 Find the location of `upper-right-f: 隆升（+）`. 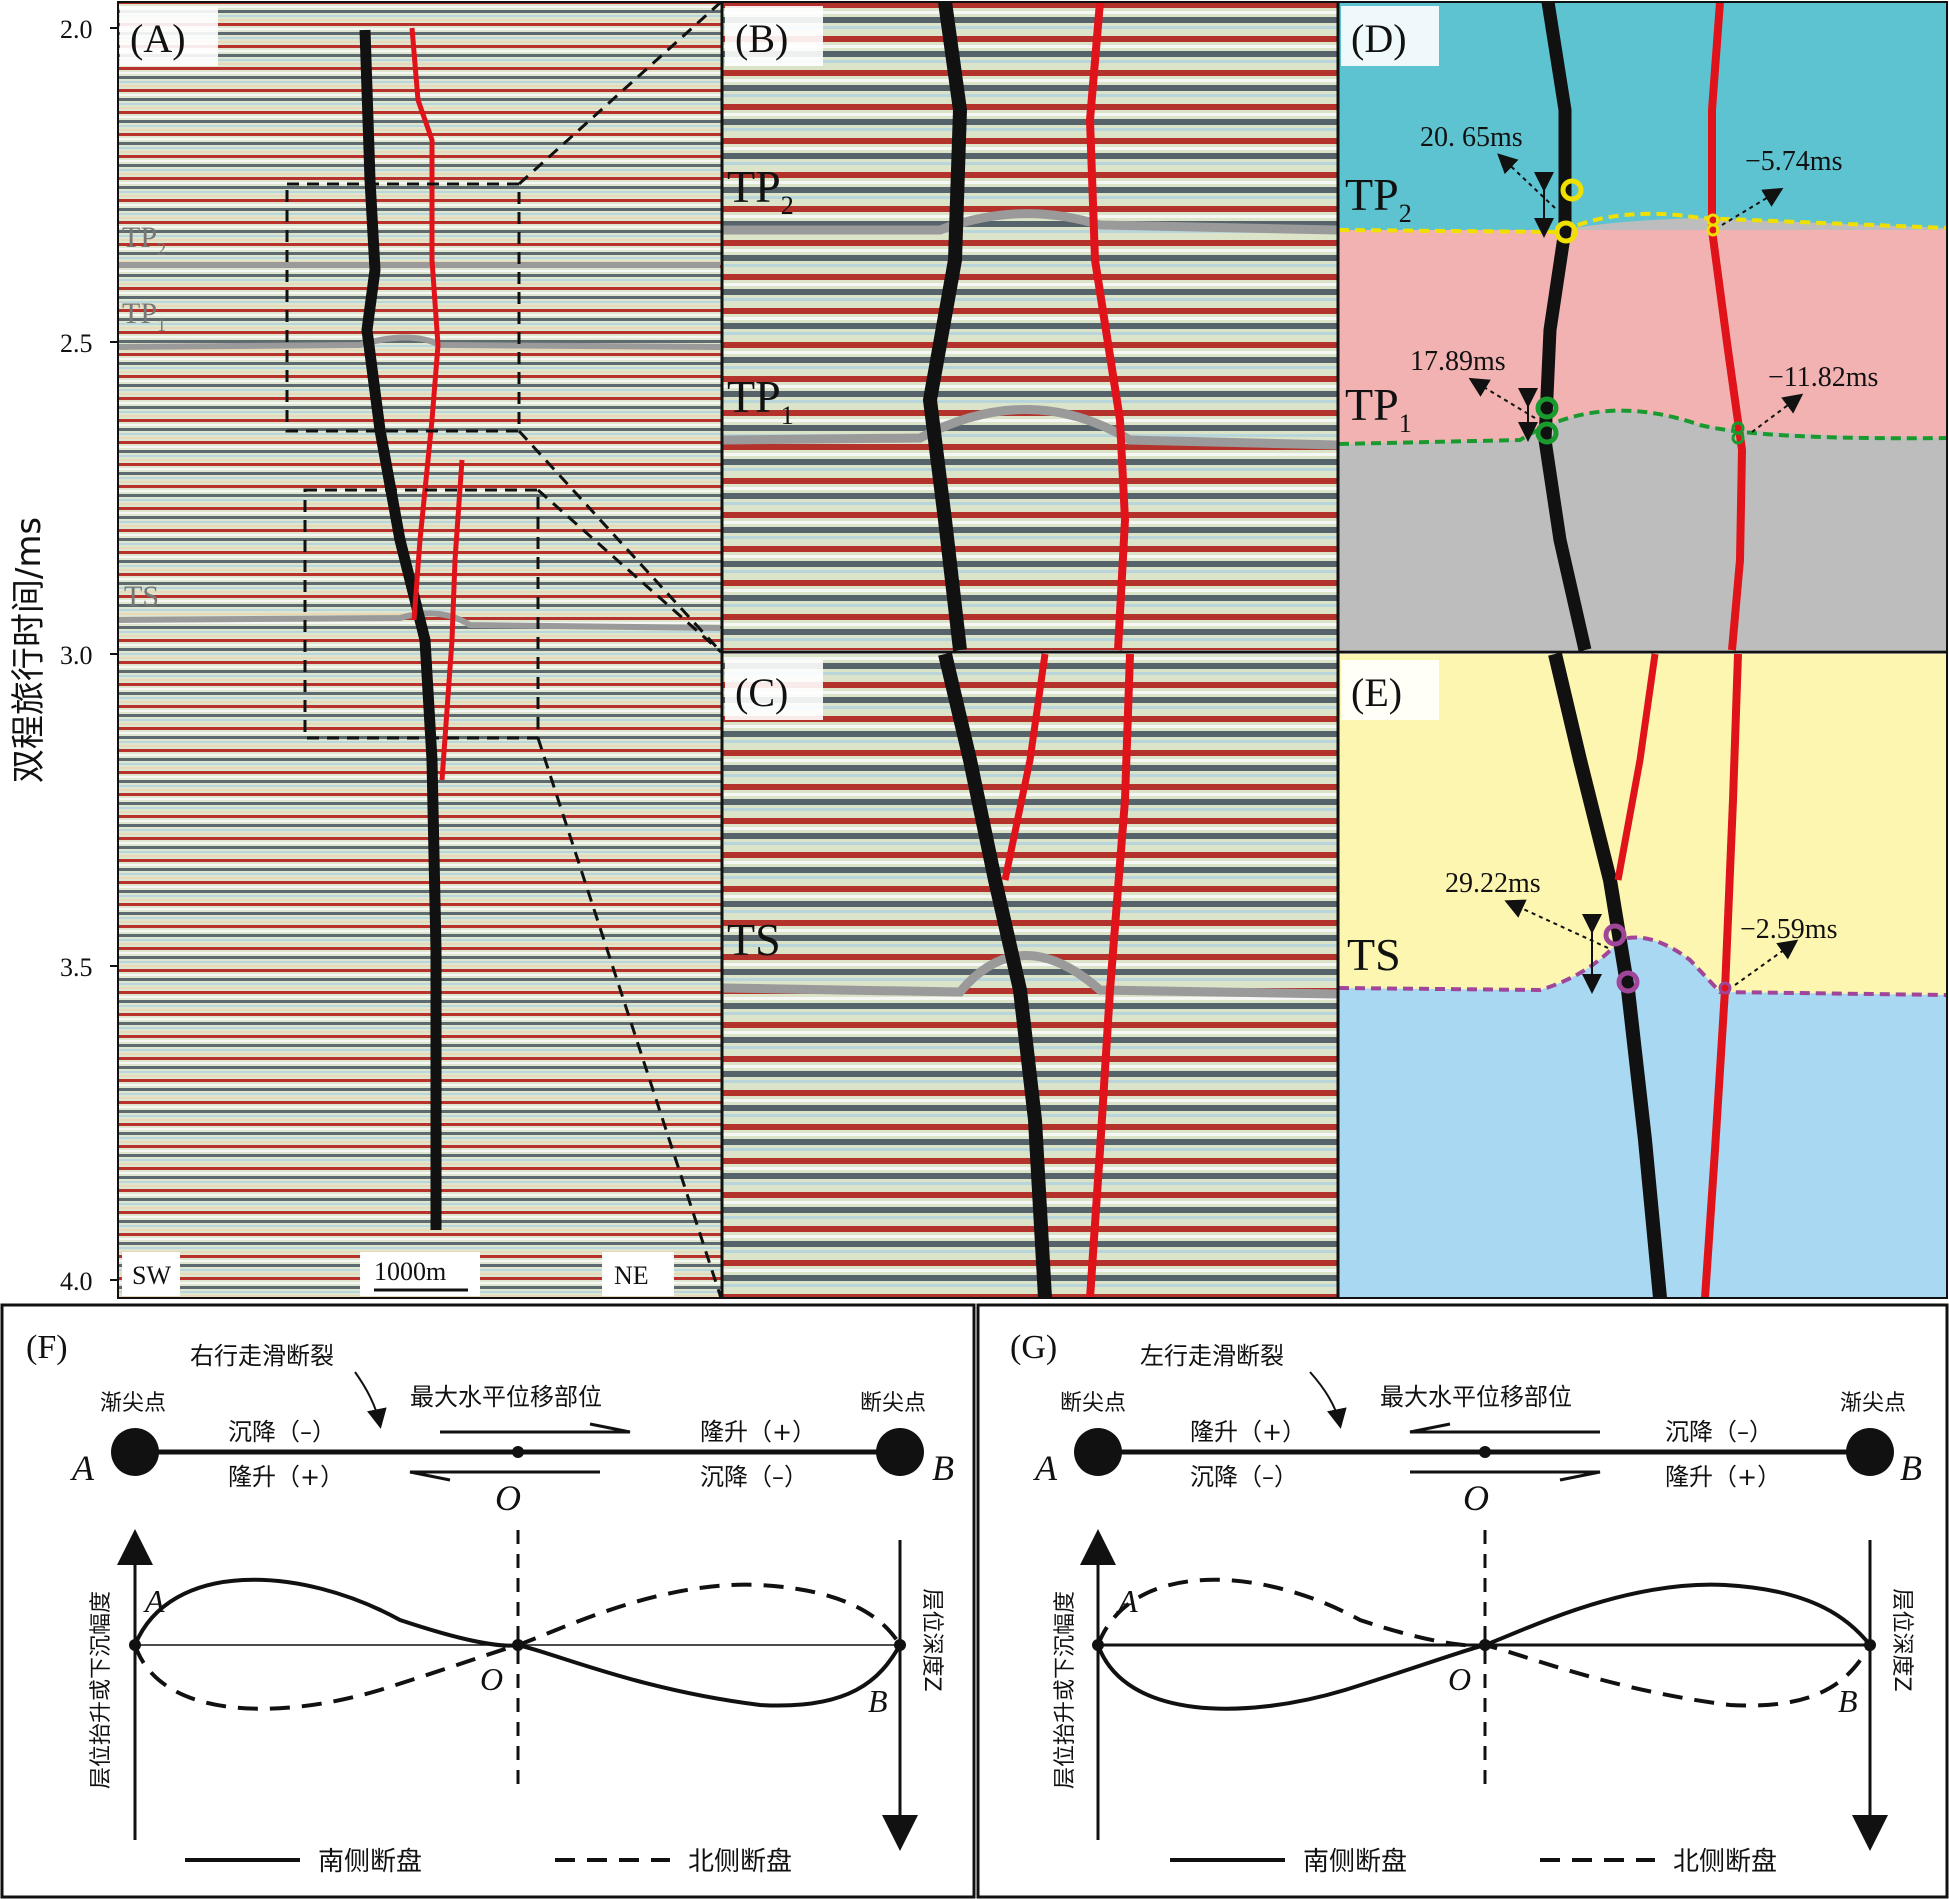

upper-right-f: 隆升（+） is located at coordinates (758, 1432).